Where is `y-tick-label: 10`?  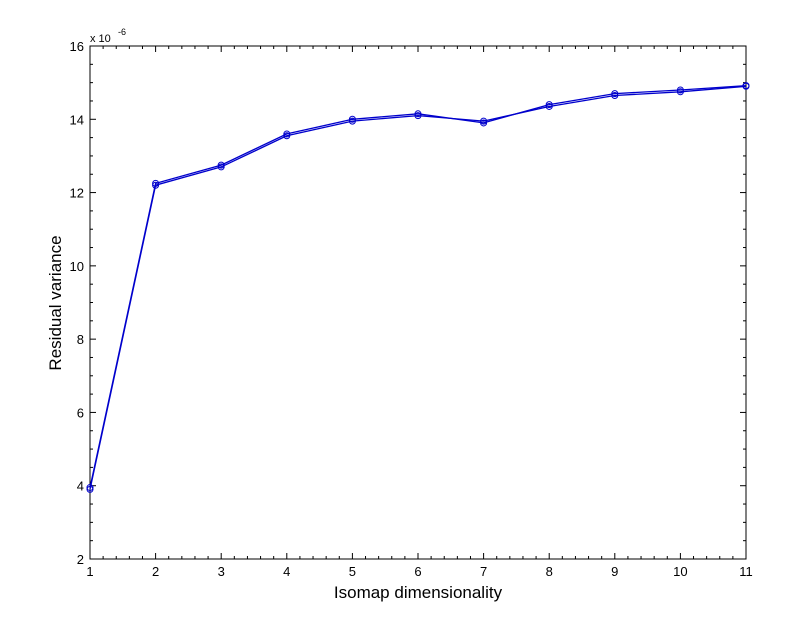 y-tick-label: 10 is located at coordinates (77, 266).